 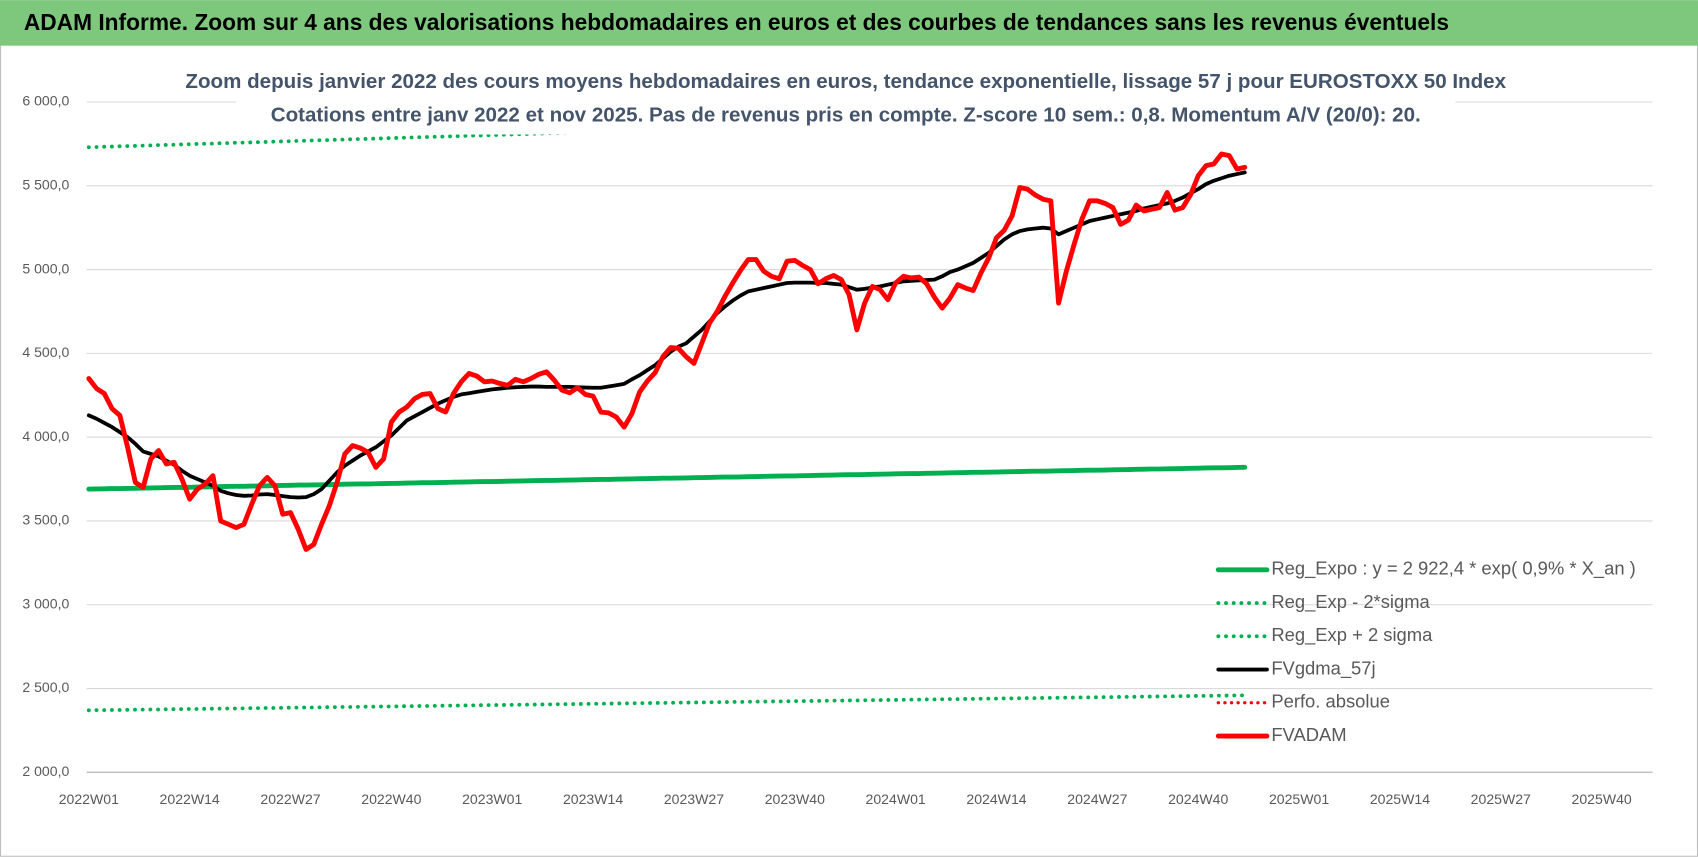 What do you see at coordinates (1602, 799) in the screenshot?
I see `x-tick-label: 2025W40` at bounding box center [1602, 799].